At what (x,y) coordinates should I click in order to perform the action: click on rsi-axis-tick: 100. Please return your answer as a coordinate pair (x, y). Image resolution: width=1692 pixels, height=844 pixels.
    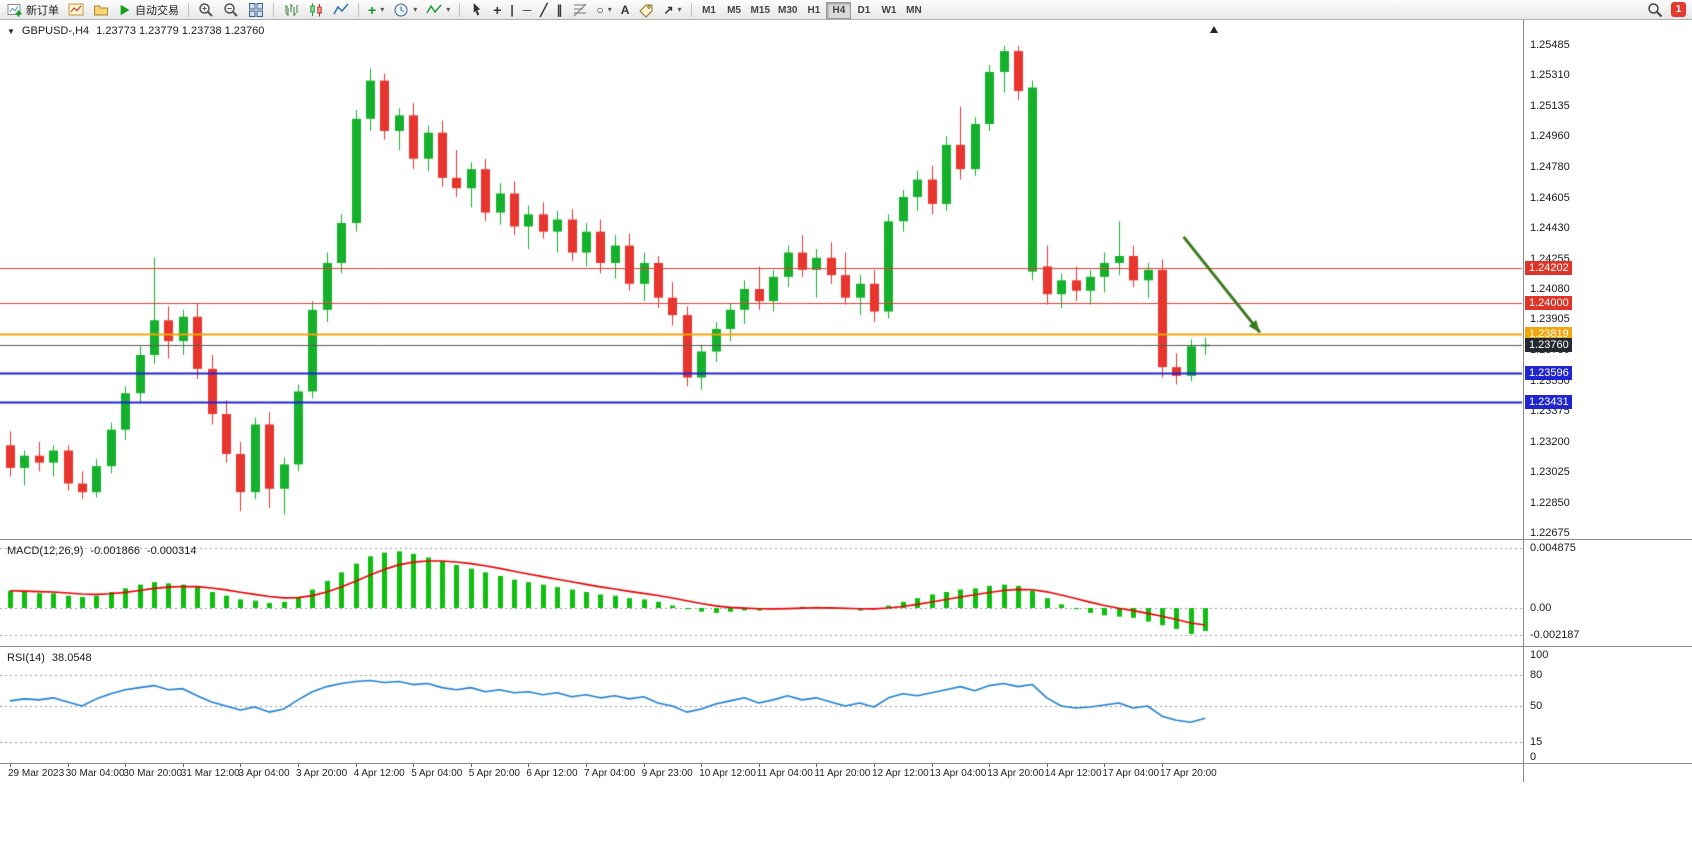
    Looking at the image, I should click on (1539, 655).